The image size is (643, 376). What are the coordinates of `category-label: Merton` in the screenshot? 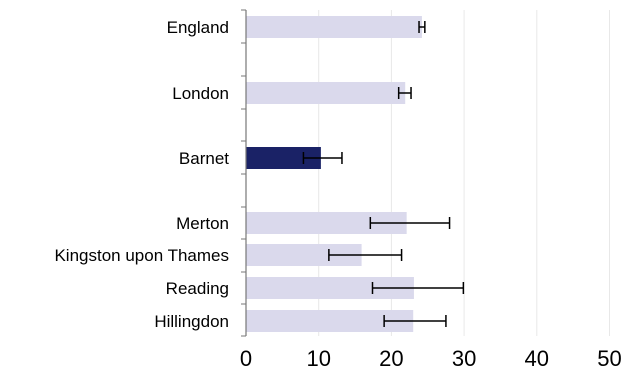 It's located at (202, 223).